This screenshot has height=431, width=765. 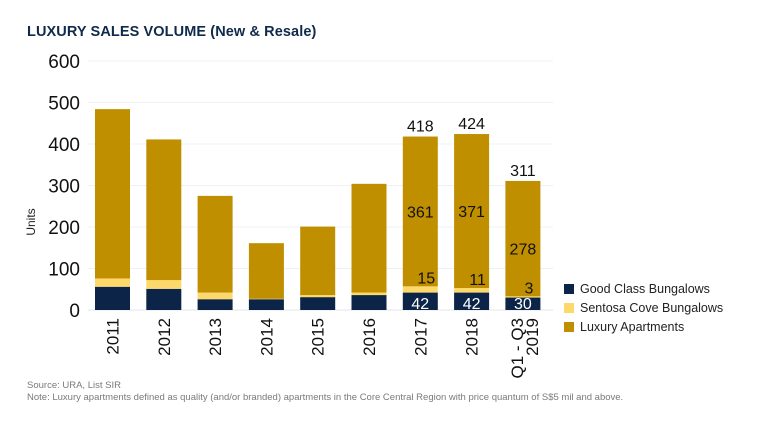 I want to click on chart-title: LUXURY SALES VOLUME (New & Resale), so click(x=172, y=32).